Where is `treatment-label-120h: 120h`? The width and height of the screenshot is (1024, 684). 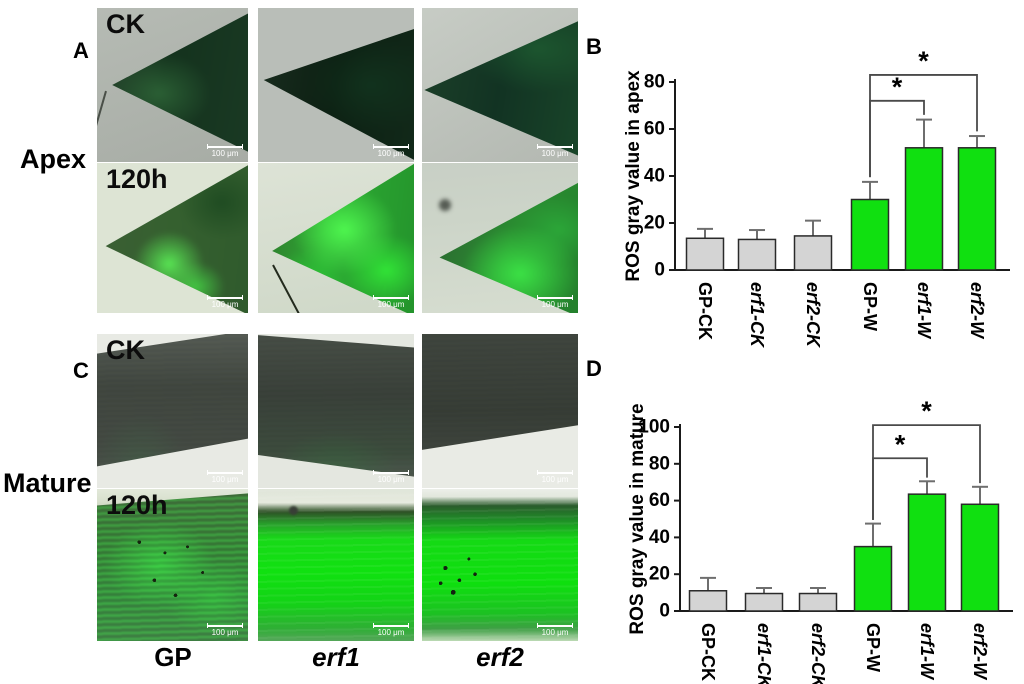
treatment-label-120h: 120h is located at coordinates (137, 179).